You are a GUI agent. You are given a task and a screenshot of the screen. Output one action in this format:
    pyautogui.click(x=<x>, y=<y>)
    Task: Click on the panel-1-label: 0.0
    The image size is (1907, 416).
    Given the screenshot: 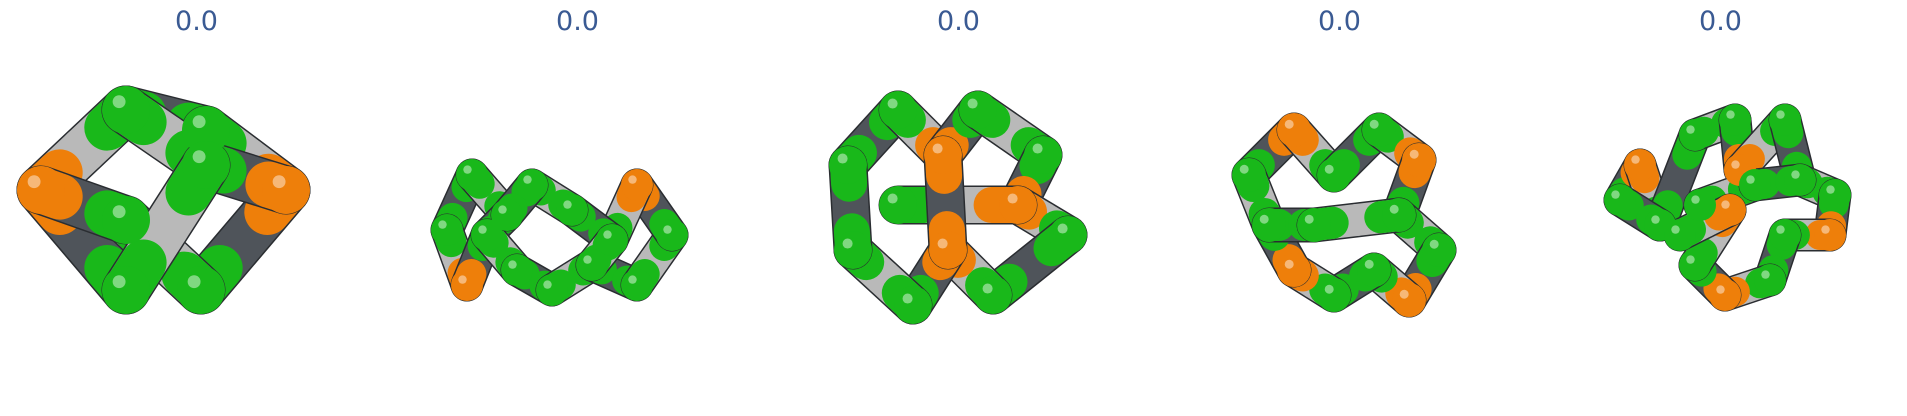 What is the action you would take?
    pyautogui.click(x=196, y=21)
    